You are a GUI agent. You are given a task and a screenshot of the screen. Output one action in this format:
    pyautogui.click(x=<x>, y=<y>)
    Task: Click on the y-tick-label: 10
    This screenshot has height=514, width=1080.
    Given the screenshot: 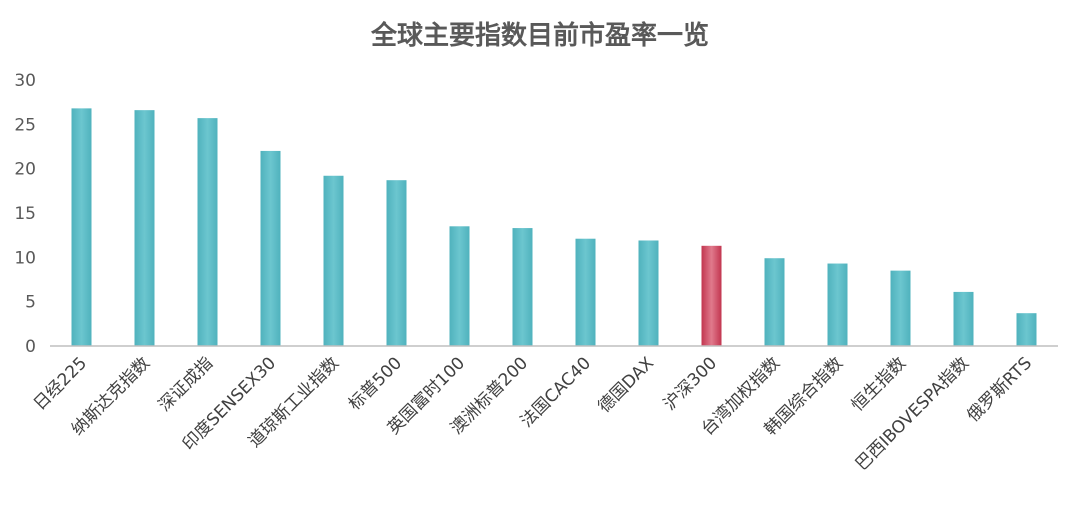 What is the action you would take?
    pyautogui.click(x=25, y=258)
    